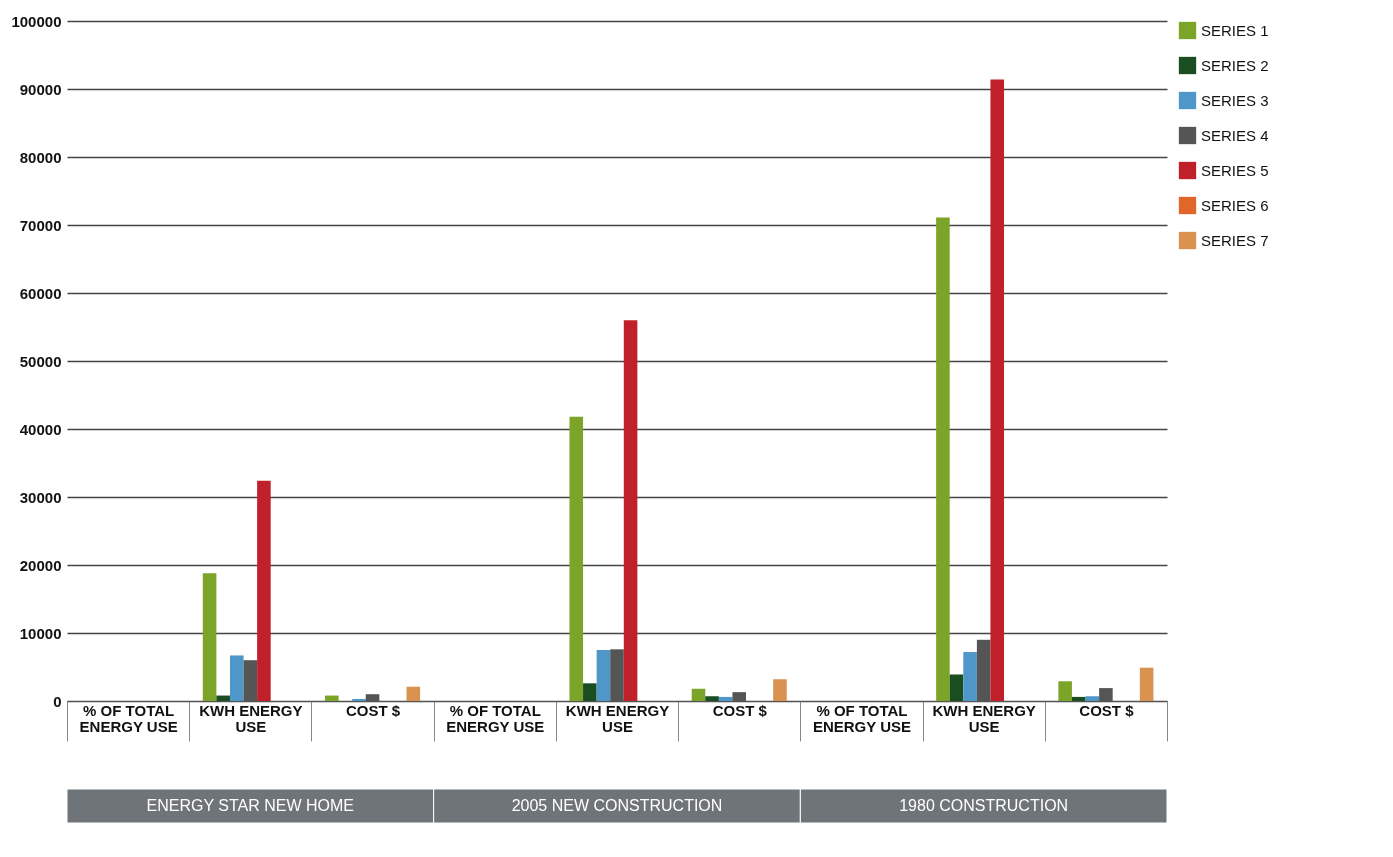  What do you see at coordinates (40, 157) in the screenshot?
I see `y-tick-label: 80000` at bounding box center [40, 157].